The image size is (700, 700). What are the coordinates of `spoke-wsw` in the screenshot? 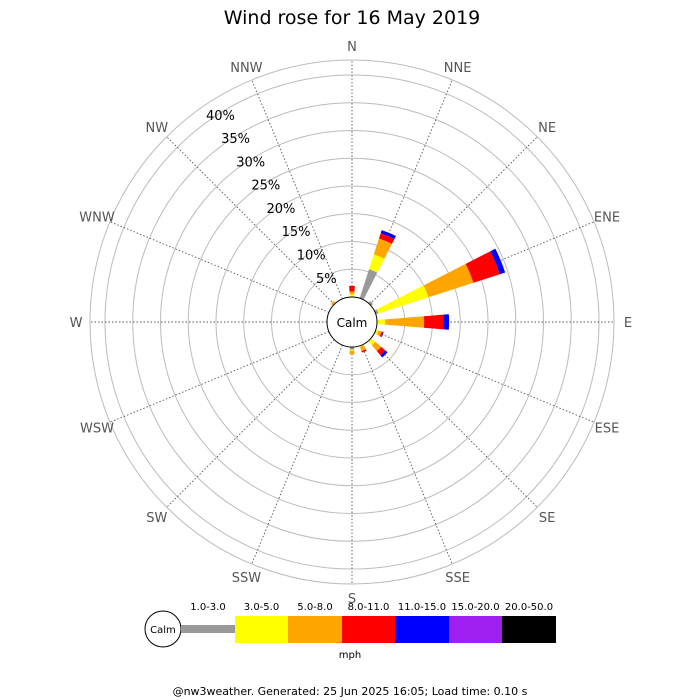 It's located at (219, 377).